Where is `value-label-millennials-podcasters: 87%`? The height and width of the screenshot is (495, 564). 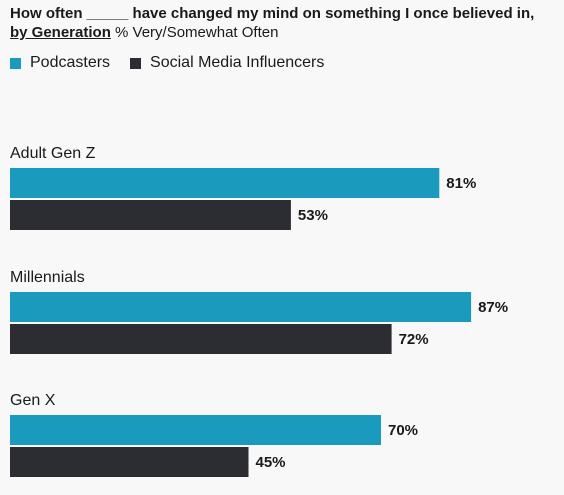 value-label-millennials-podcasters: 87% is located at coordinates (493, 307).